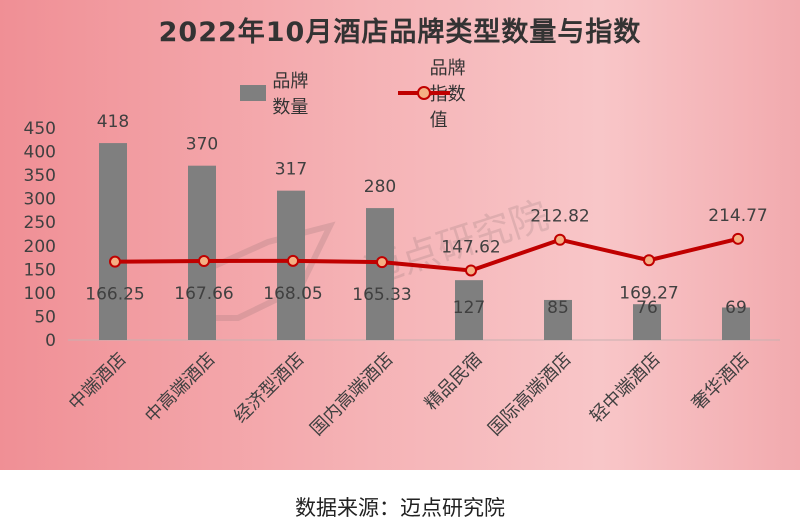 The width and height of the screenshot is (800, 530). What do you see at coordinates (253, 93) in the screenshot?
I see `legend-bar-swatch` at bounding box center [253, 93].